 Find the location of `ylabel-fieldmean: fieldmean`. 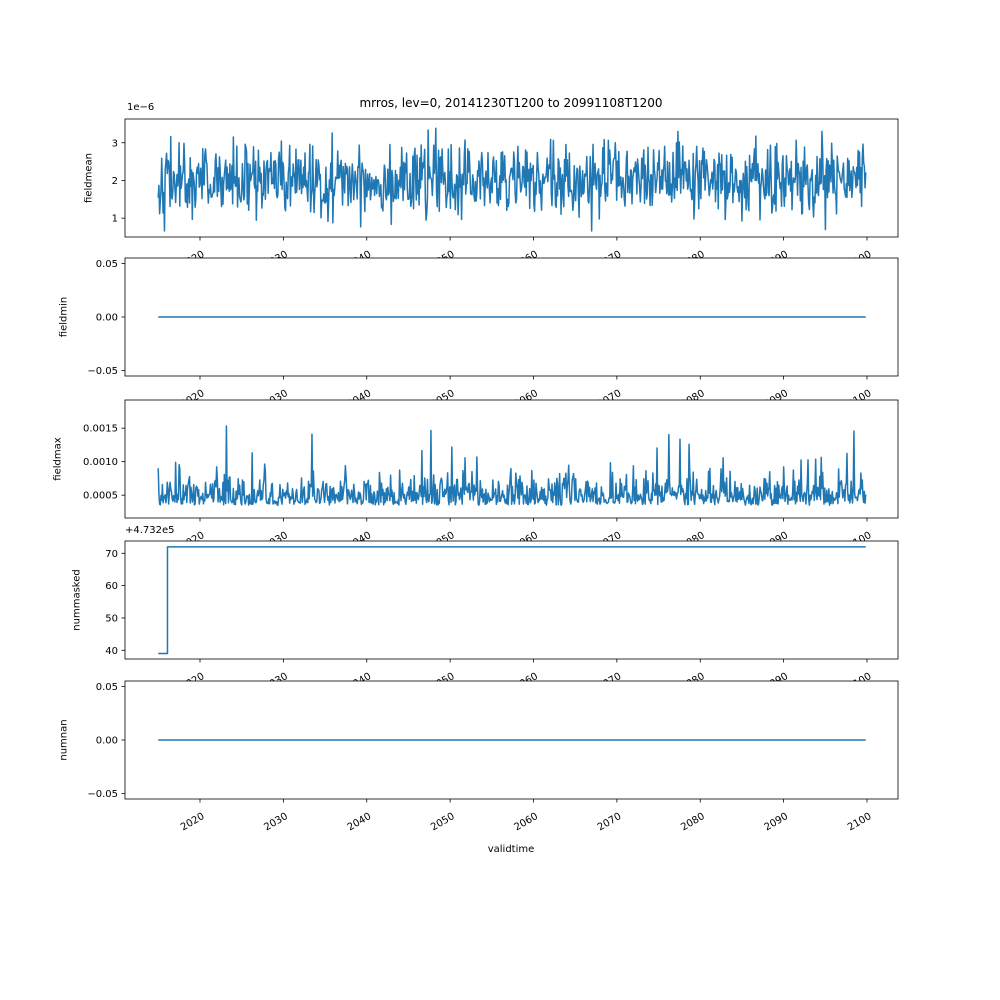

ylabel-fieldmean: fieldmean is located at coordinates (89, 178).